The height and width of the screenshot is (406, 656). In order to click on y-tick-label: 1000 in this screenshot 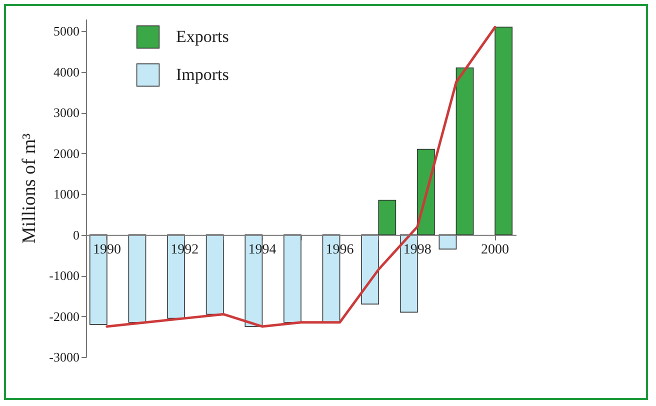, I will do `click(67, 194)`.